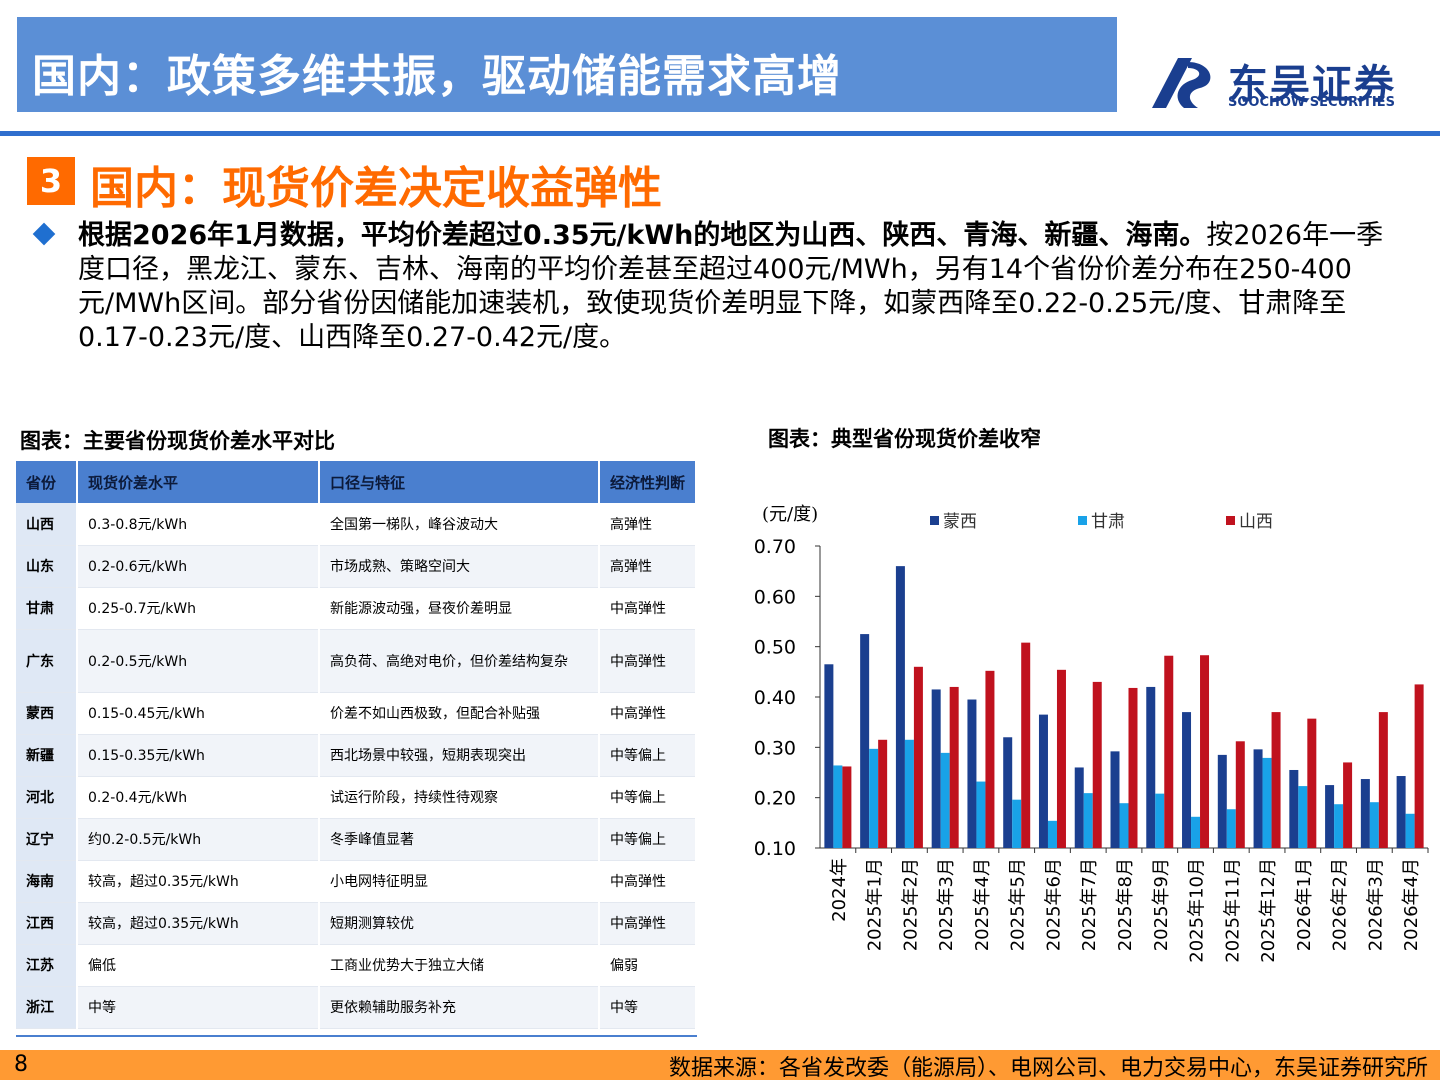  What do you see at coordinates (1053, 904) in the screenshot?
I see `x-tick-label: 2025年6月` at bounding box center [1053, 904].